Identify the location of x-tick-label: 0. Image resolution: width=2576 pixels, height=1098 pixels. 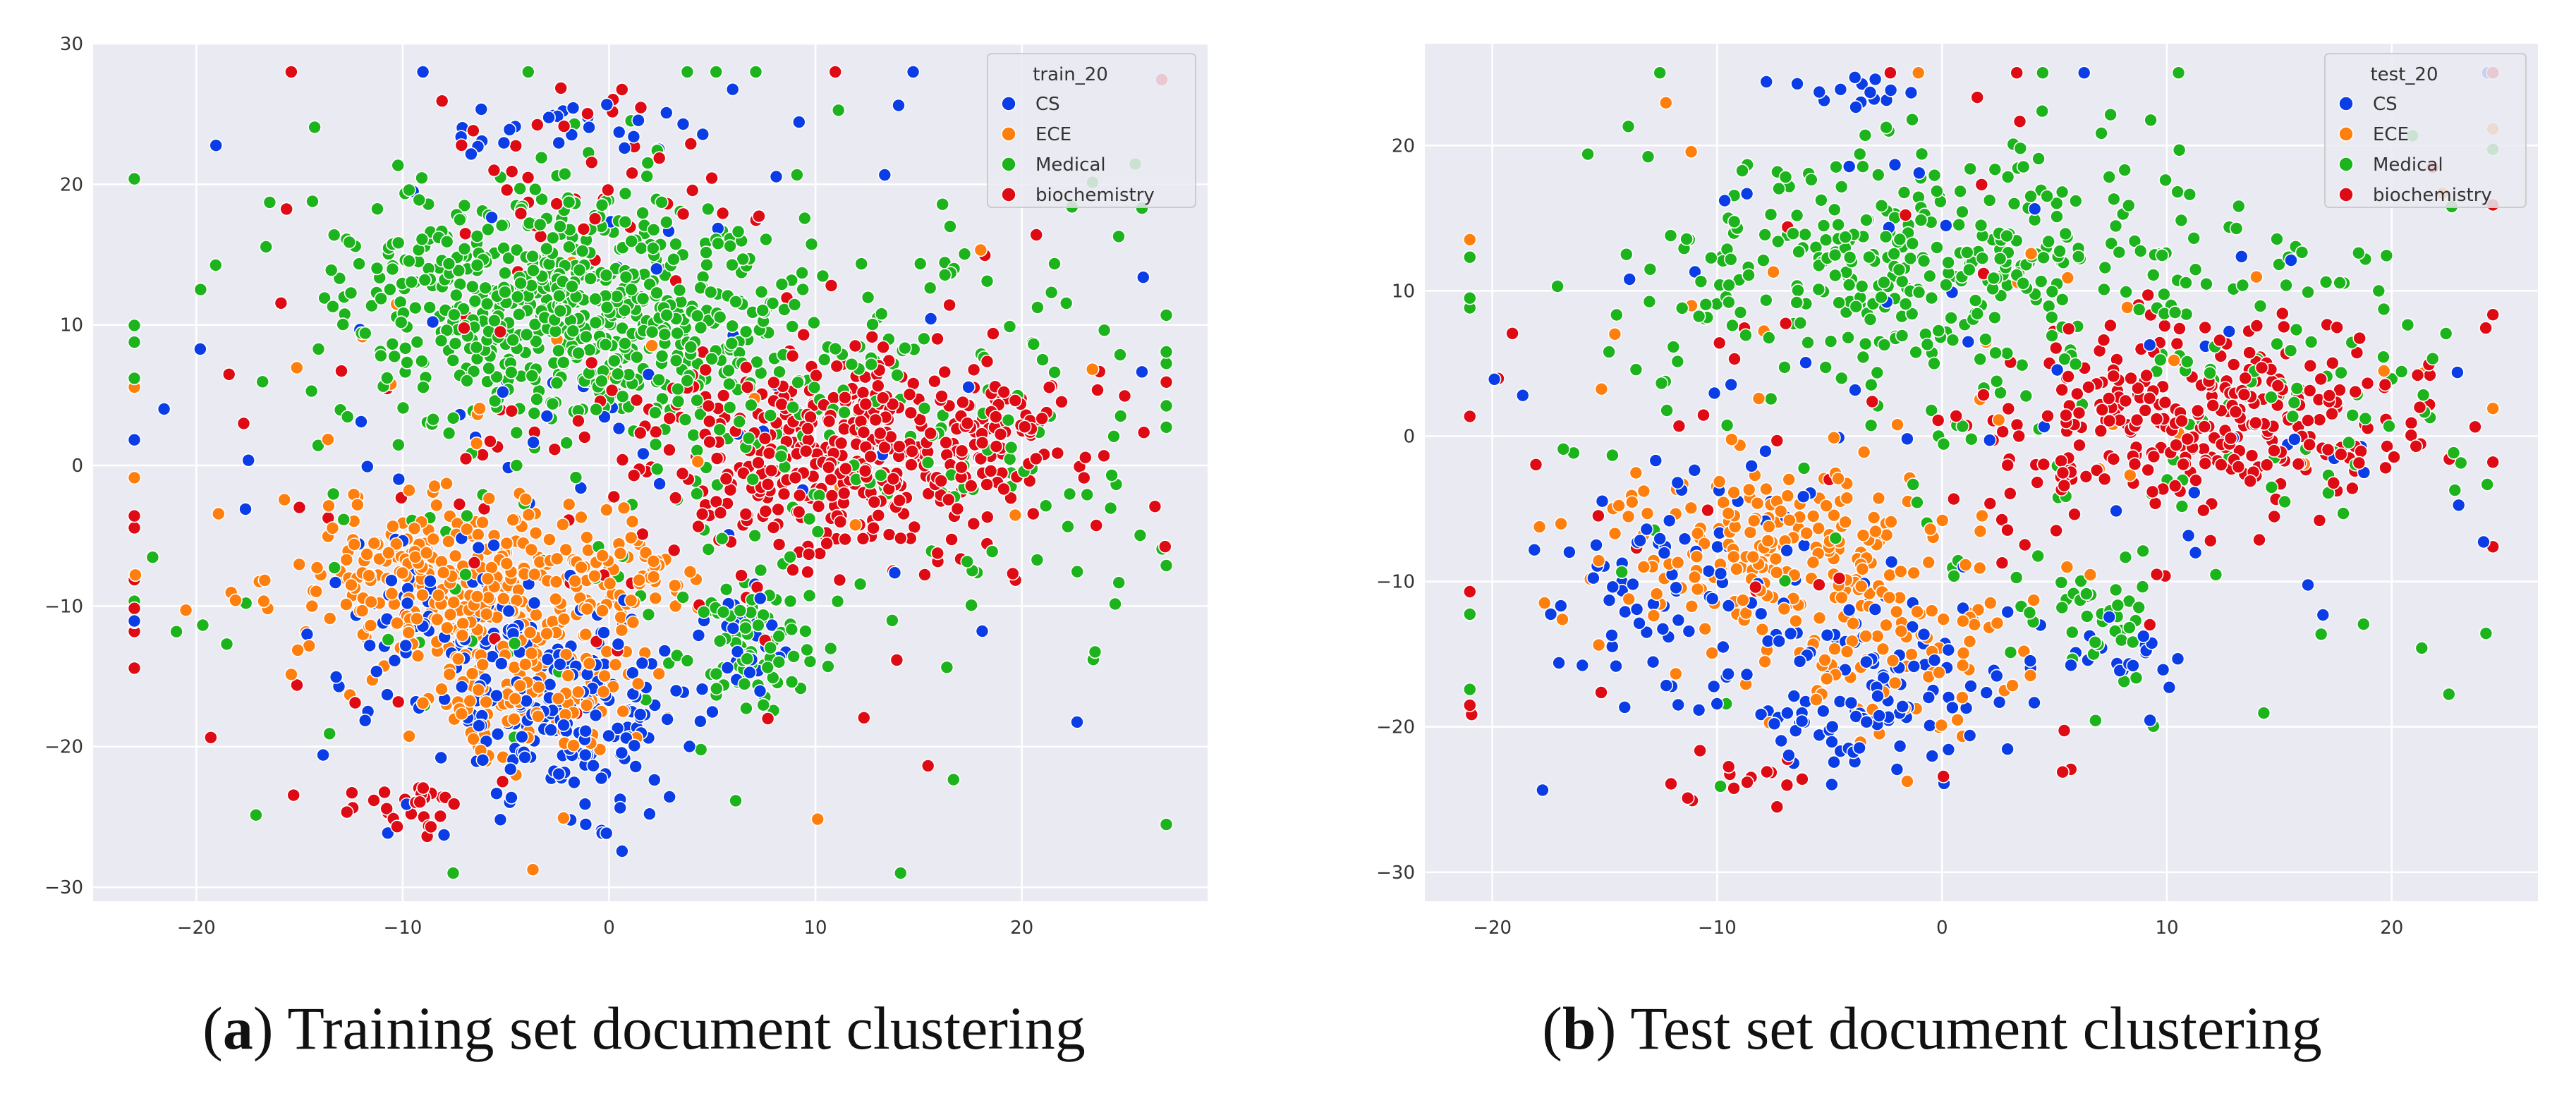
(1942, 928).